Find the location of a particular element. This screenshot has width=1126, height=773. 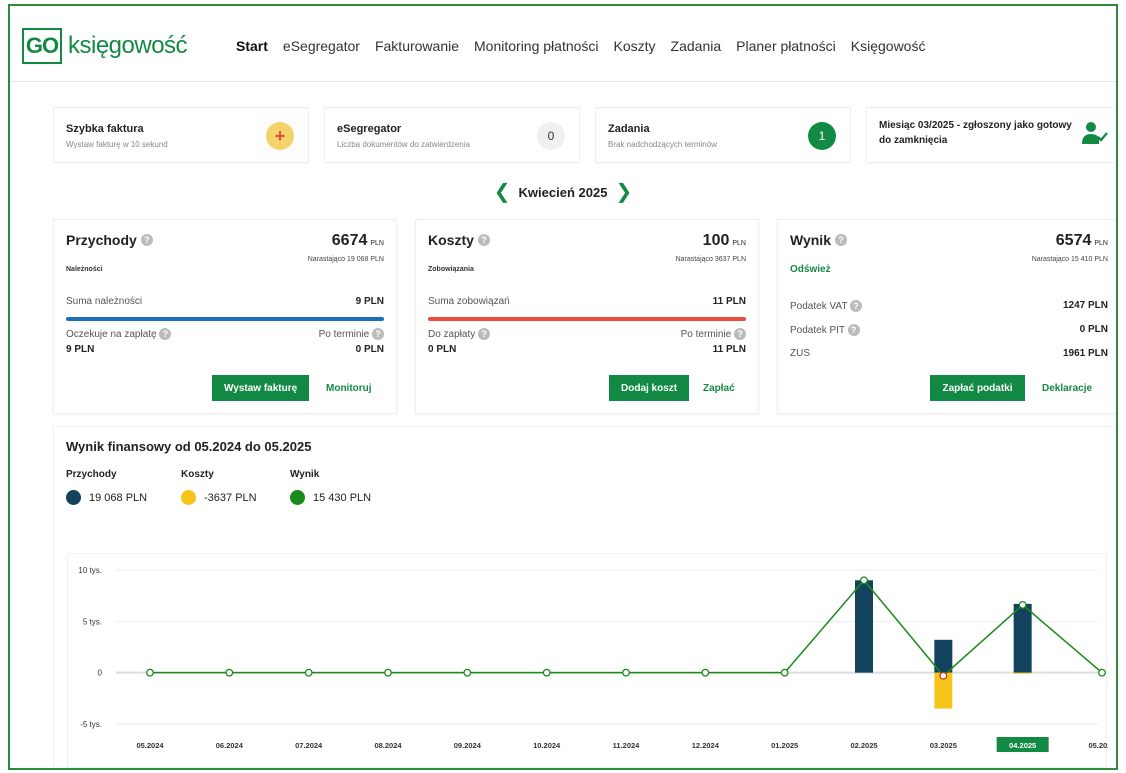

overdue-value: 11 PLN is located at coordinates (729, 349).